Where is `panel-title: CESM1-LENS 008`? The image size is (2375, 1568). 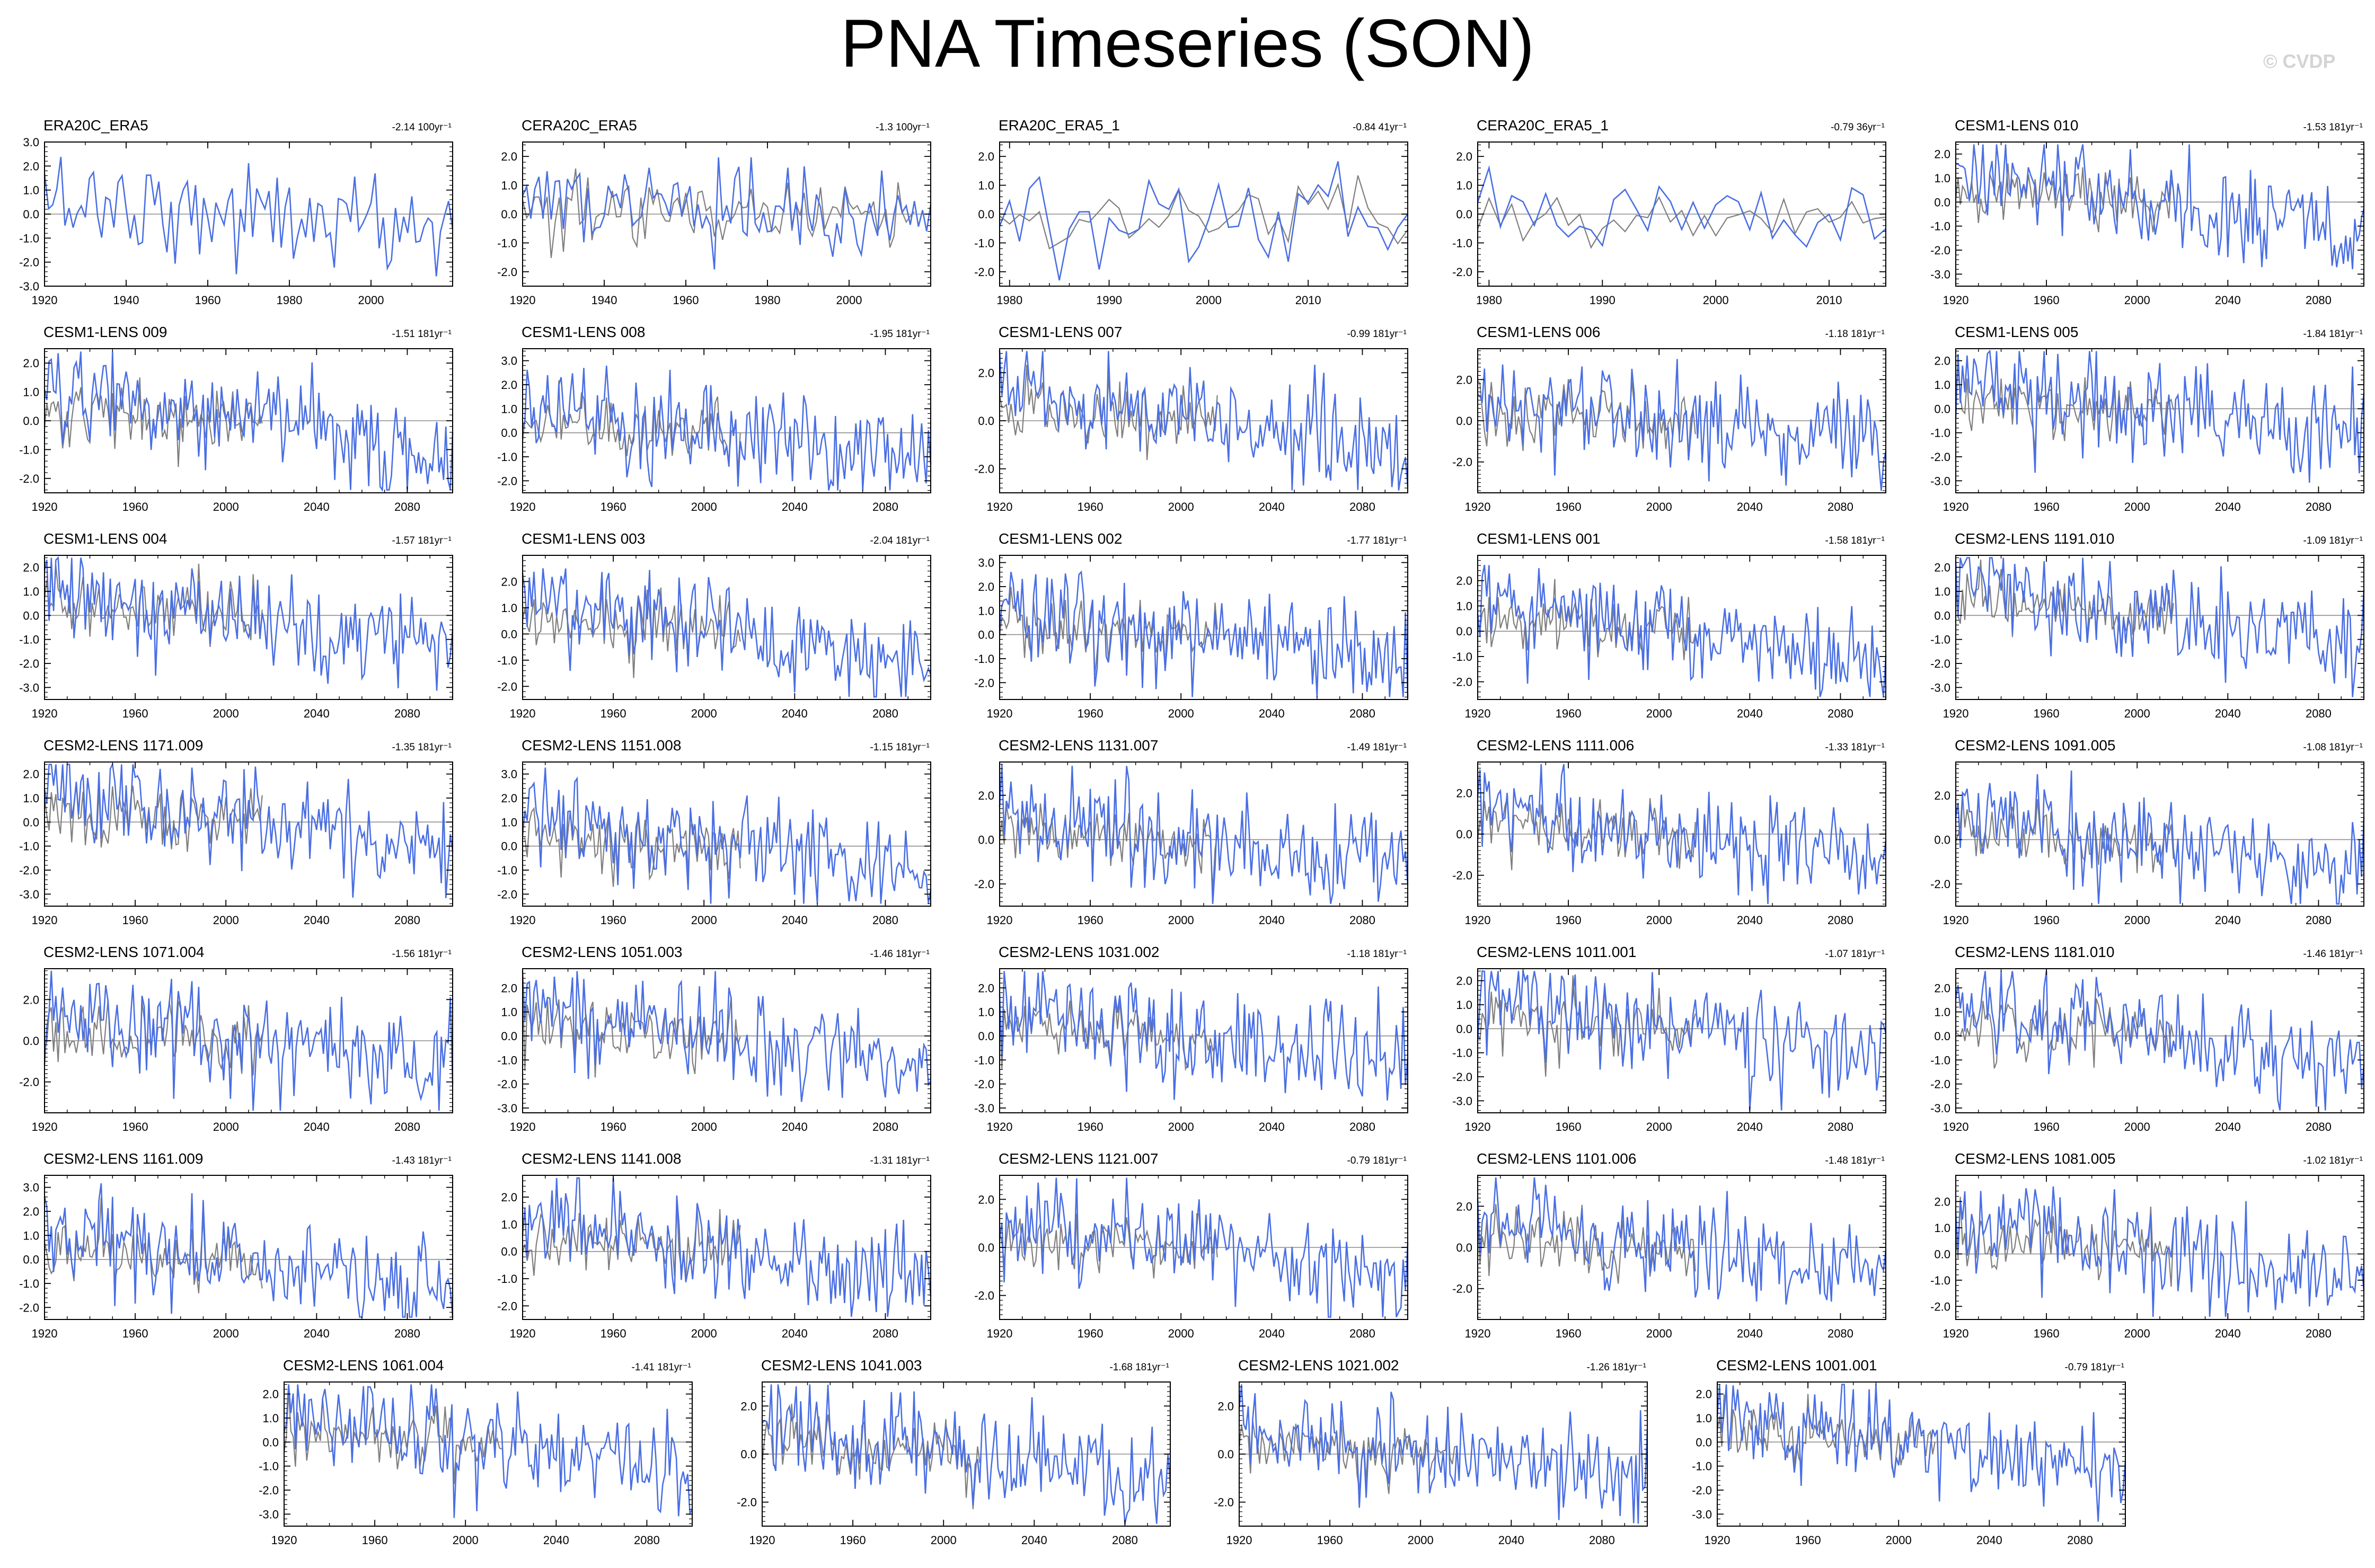
panel-title: CESM1-LENS 008 is located at coordinates (584, 332).